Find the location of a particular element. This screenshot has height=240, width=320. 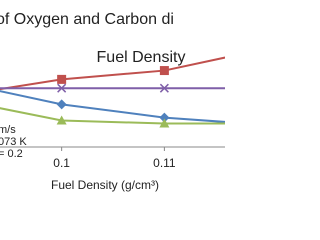

annotation: = 0.2 is located at coordinates (11, 154).